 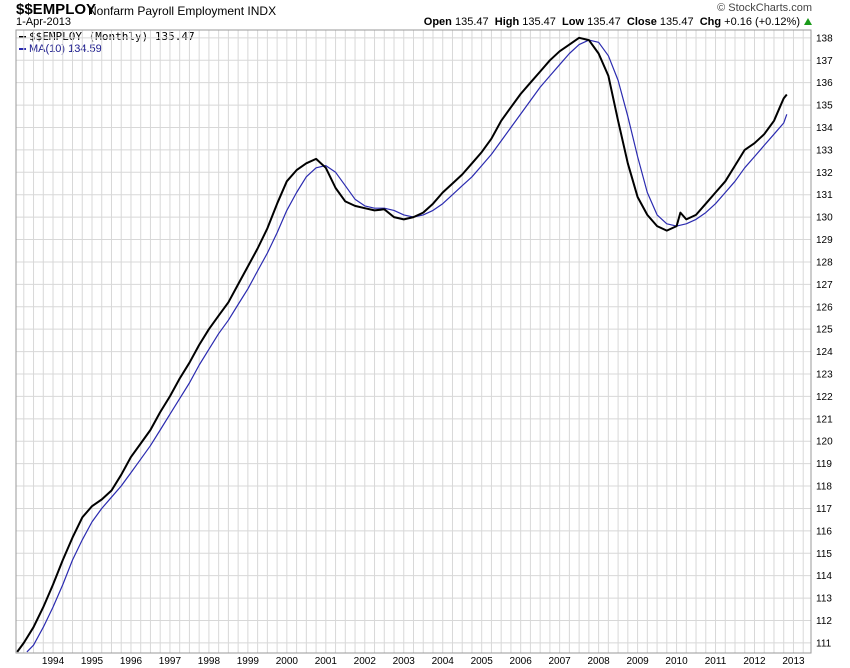 What do you see at coordinates (793, 661) in the screenshot?
I see `x-tick-label: 2013` at bounding box center [793, 661].